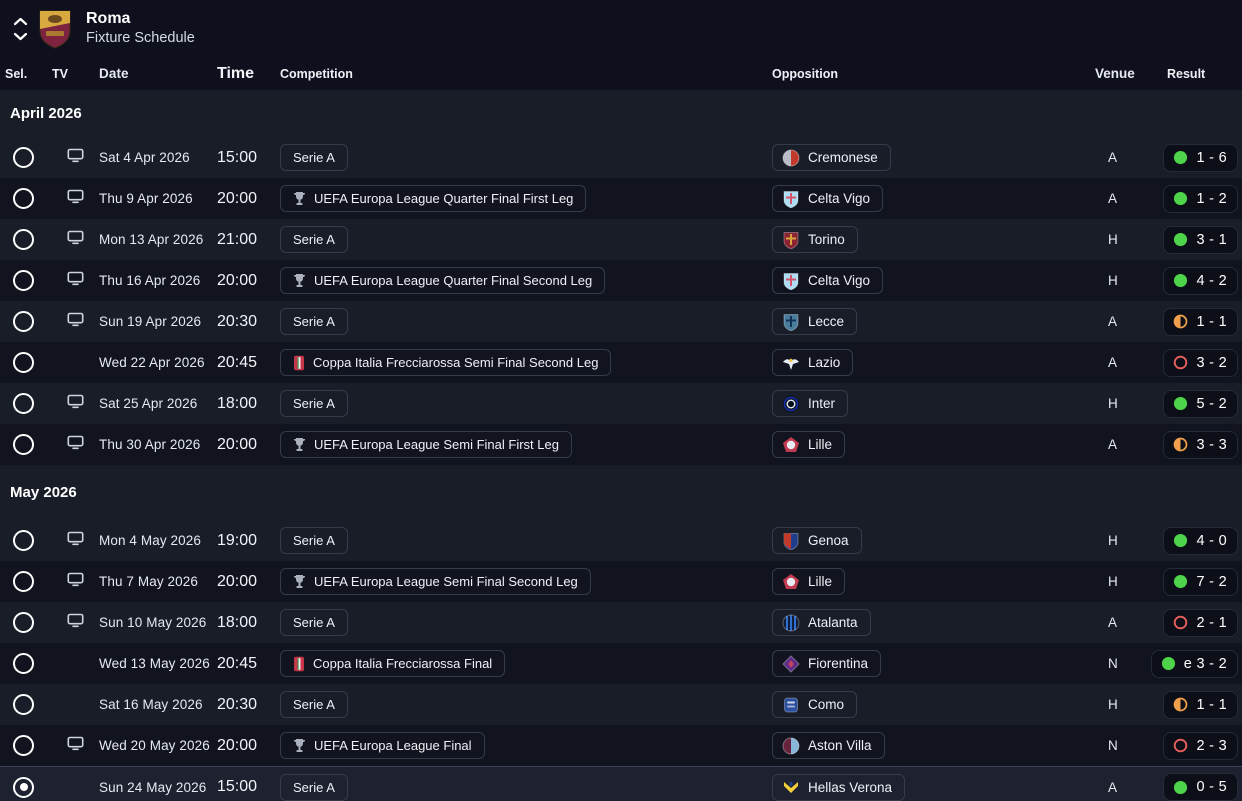 This screenshot has width=1242, height=801. What do you see at coordinates (839, 787) in the screenshot?
I see `opposition-badge: Hellas Verona` at bounding box center [839, 787].